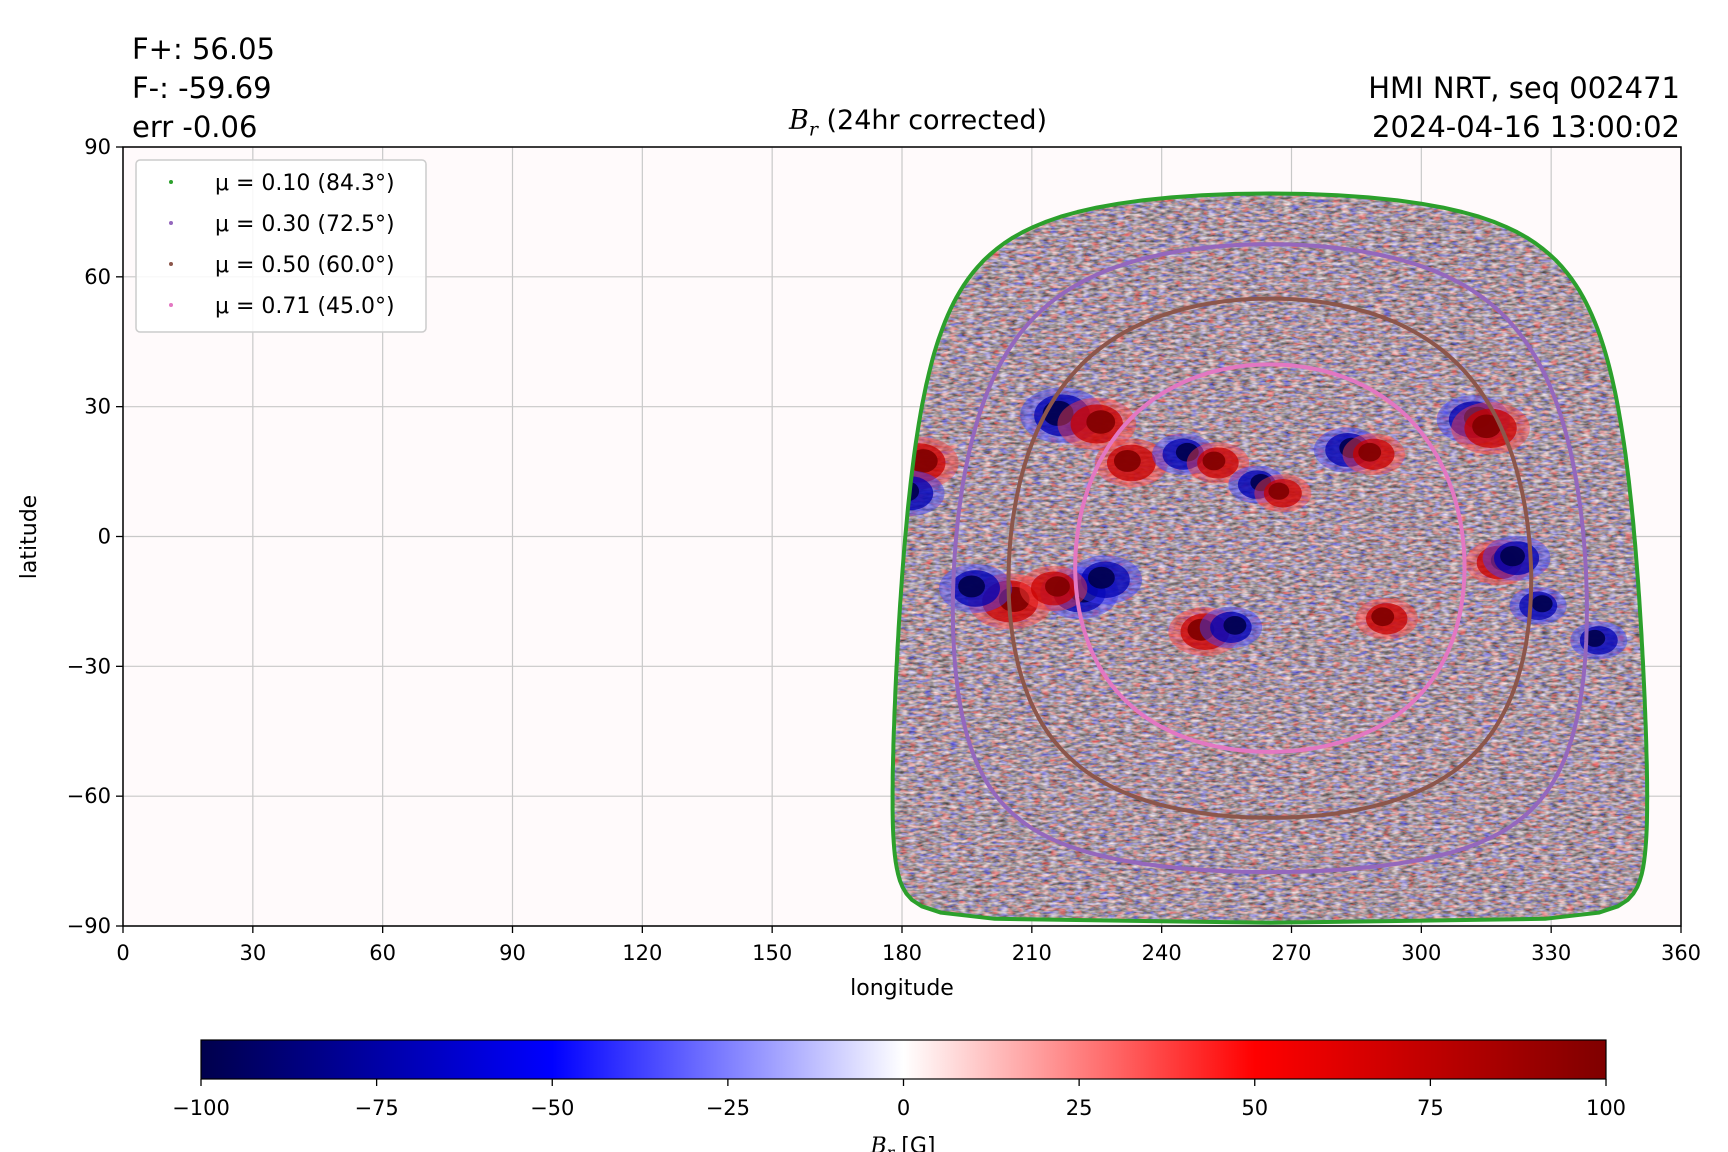 This screenshot has width=1728, height=1152. What do you see at coordinates (305, 265) in the screenshot?
I see `legend-label: μ = 0.50 (60.0°)` at bounding box center [305, 265].